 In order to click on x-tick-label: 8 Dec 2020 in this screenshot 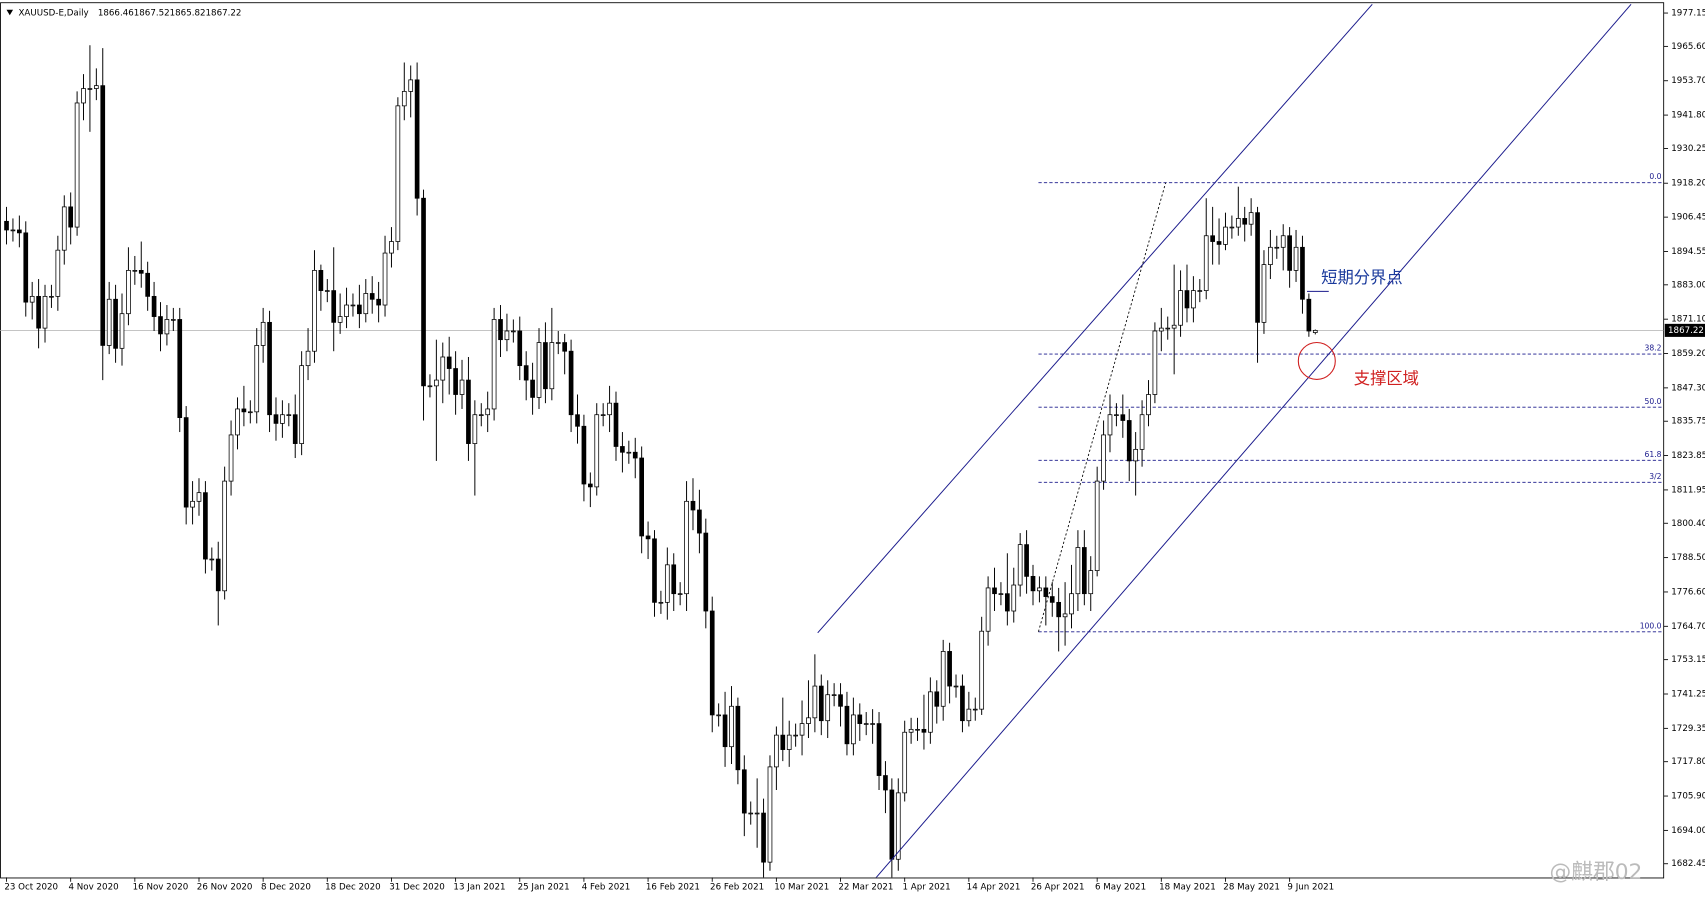, I will do `click(286, 888)`.